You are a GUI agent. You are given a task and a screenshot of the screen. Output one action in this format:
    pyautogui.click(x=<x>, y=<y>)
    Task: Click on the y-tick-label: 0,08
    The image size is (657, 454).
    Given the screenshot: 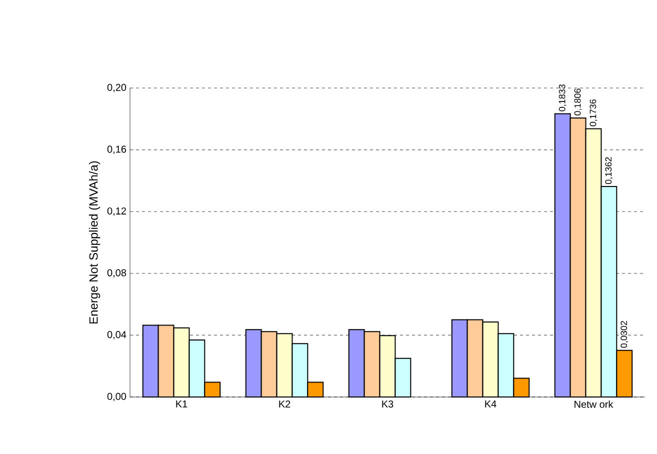 What is the action you would take?
    pyautogui.click(x=116, y=273)
    